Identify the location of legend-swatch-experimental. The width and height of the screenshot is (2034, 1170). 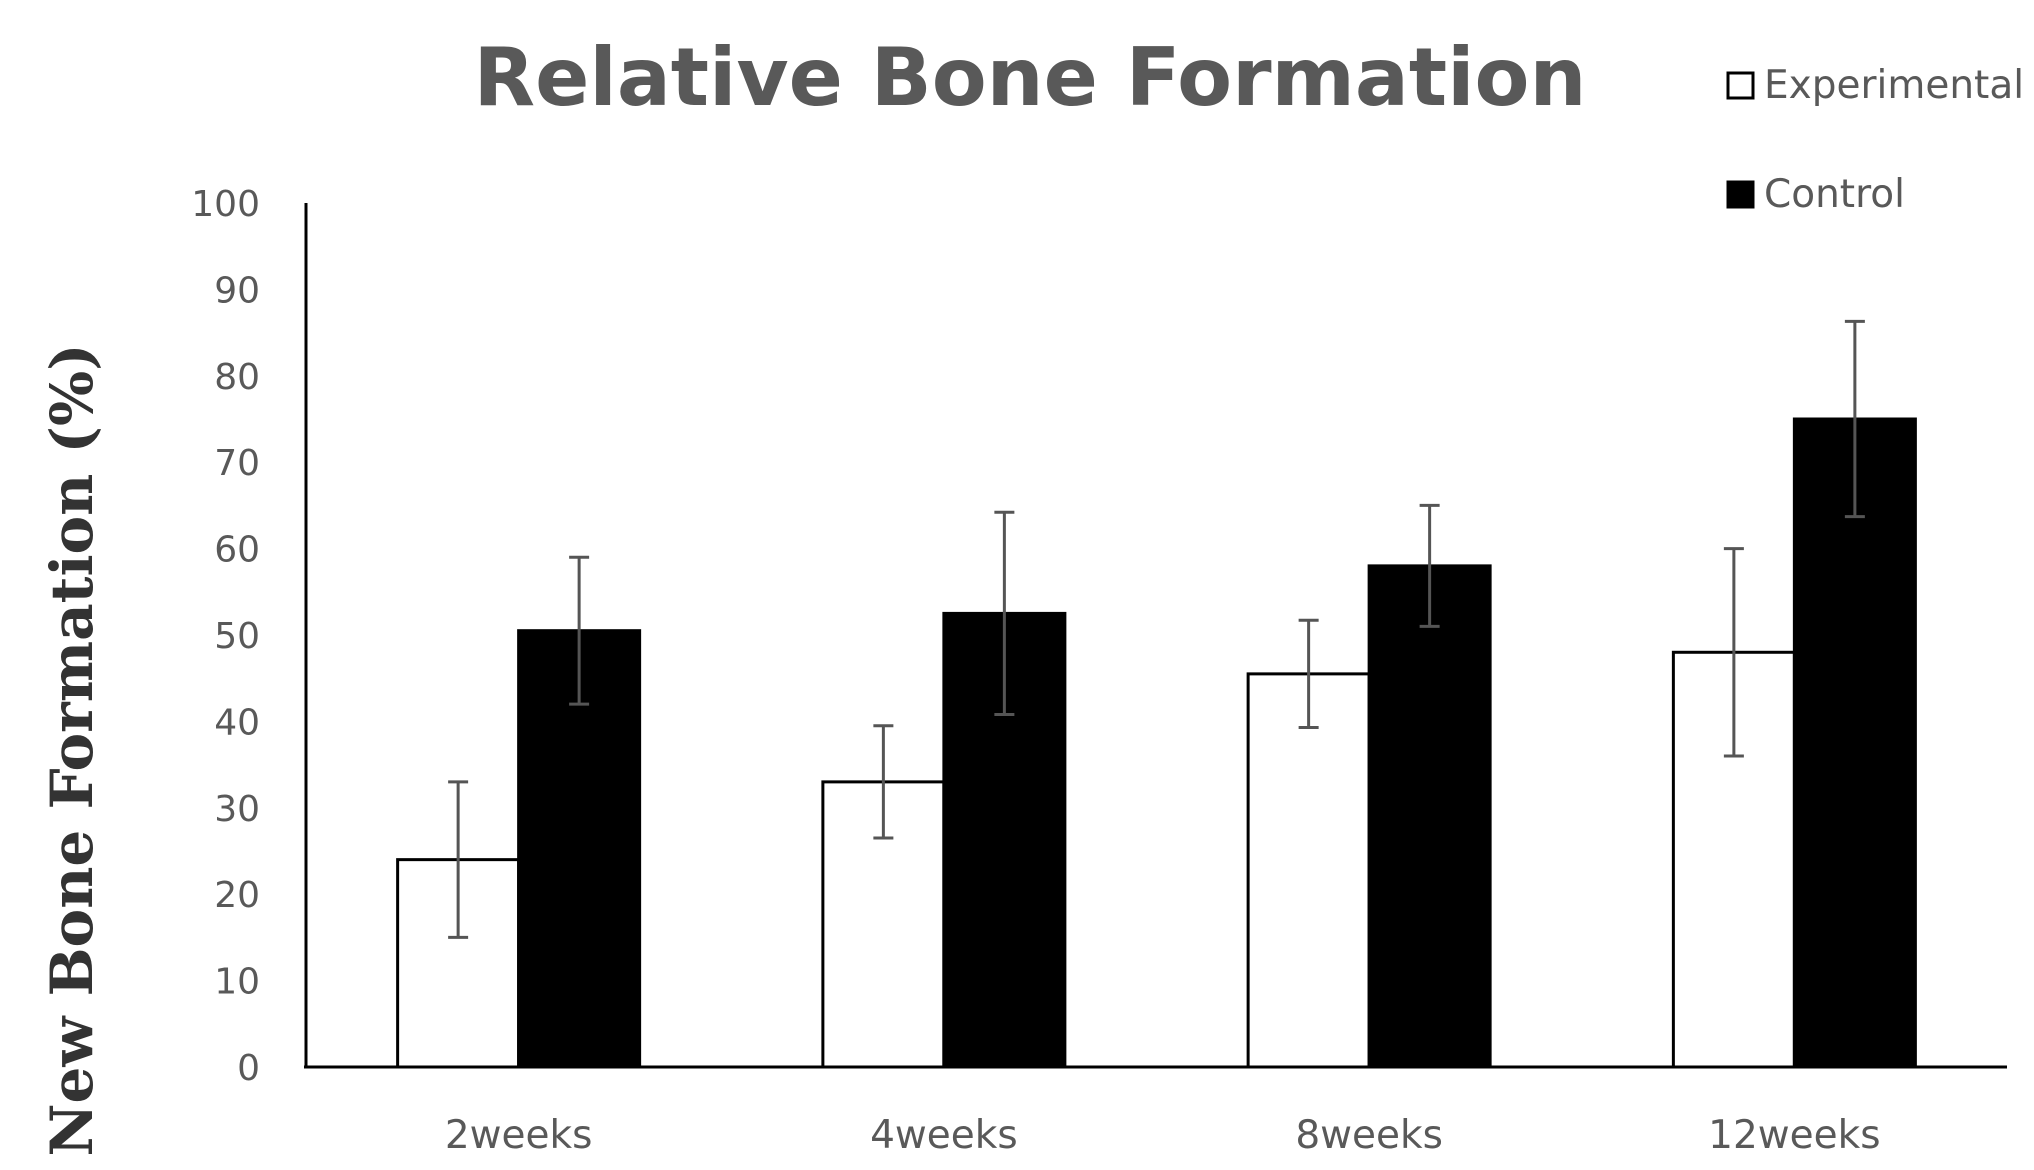
(1740, 85).